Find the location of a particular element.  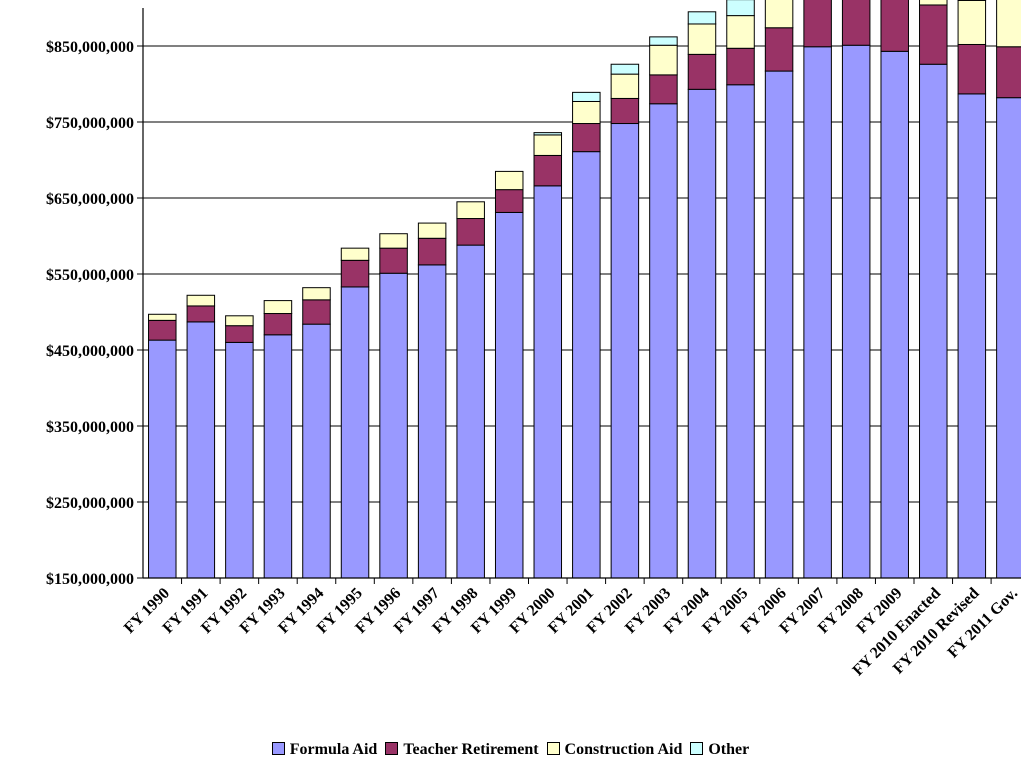

legend-label: Teacher Retirement is located at coordinates (471, 749).